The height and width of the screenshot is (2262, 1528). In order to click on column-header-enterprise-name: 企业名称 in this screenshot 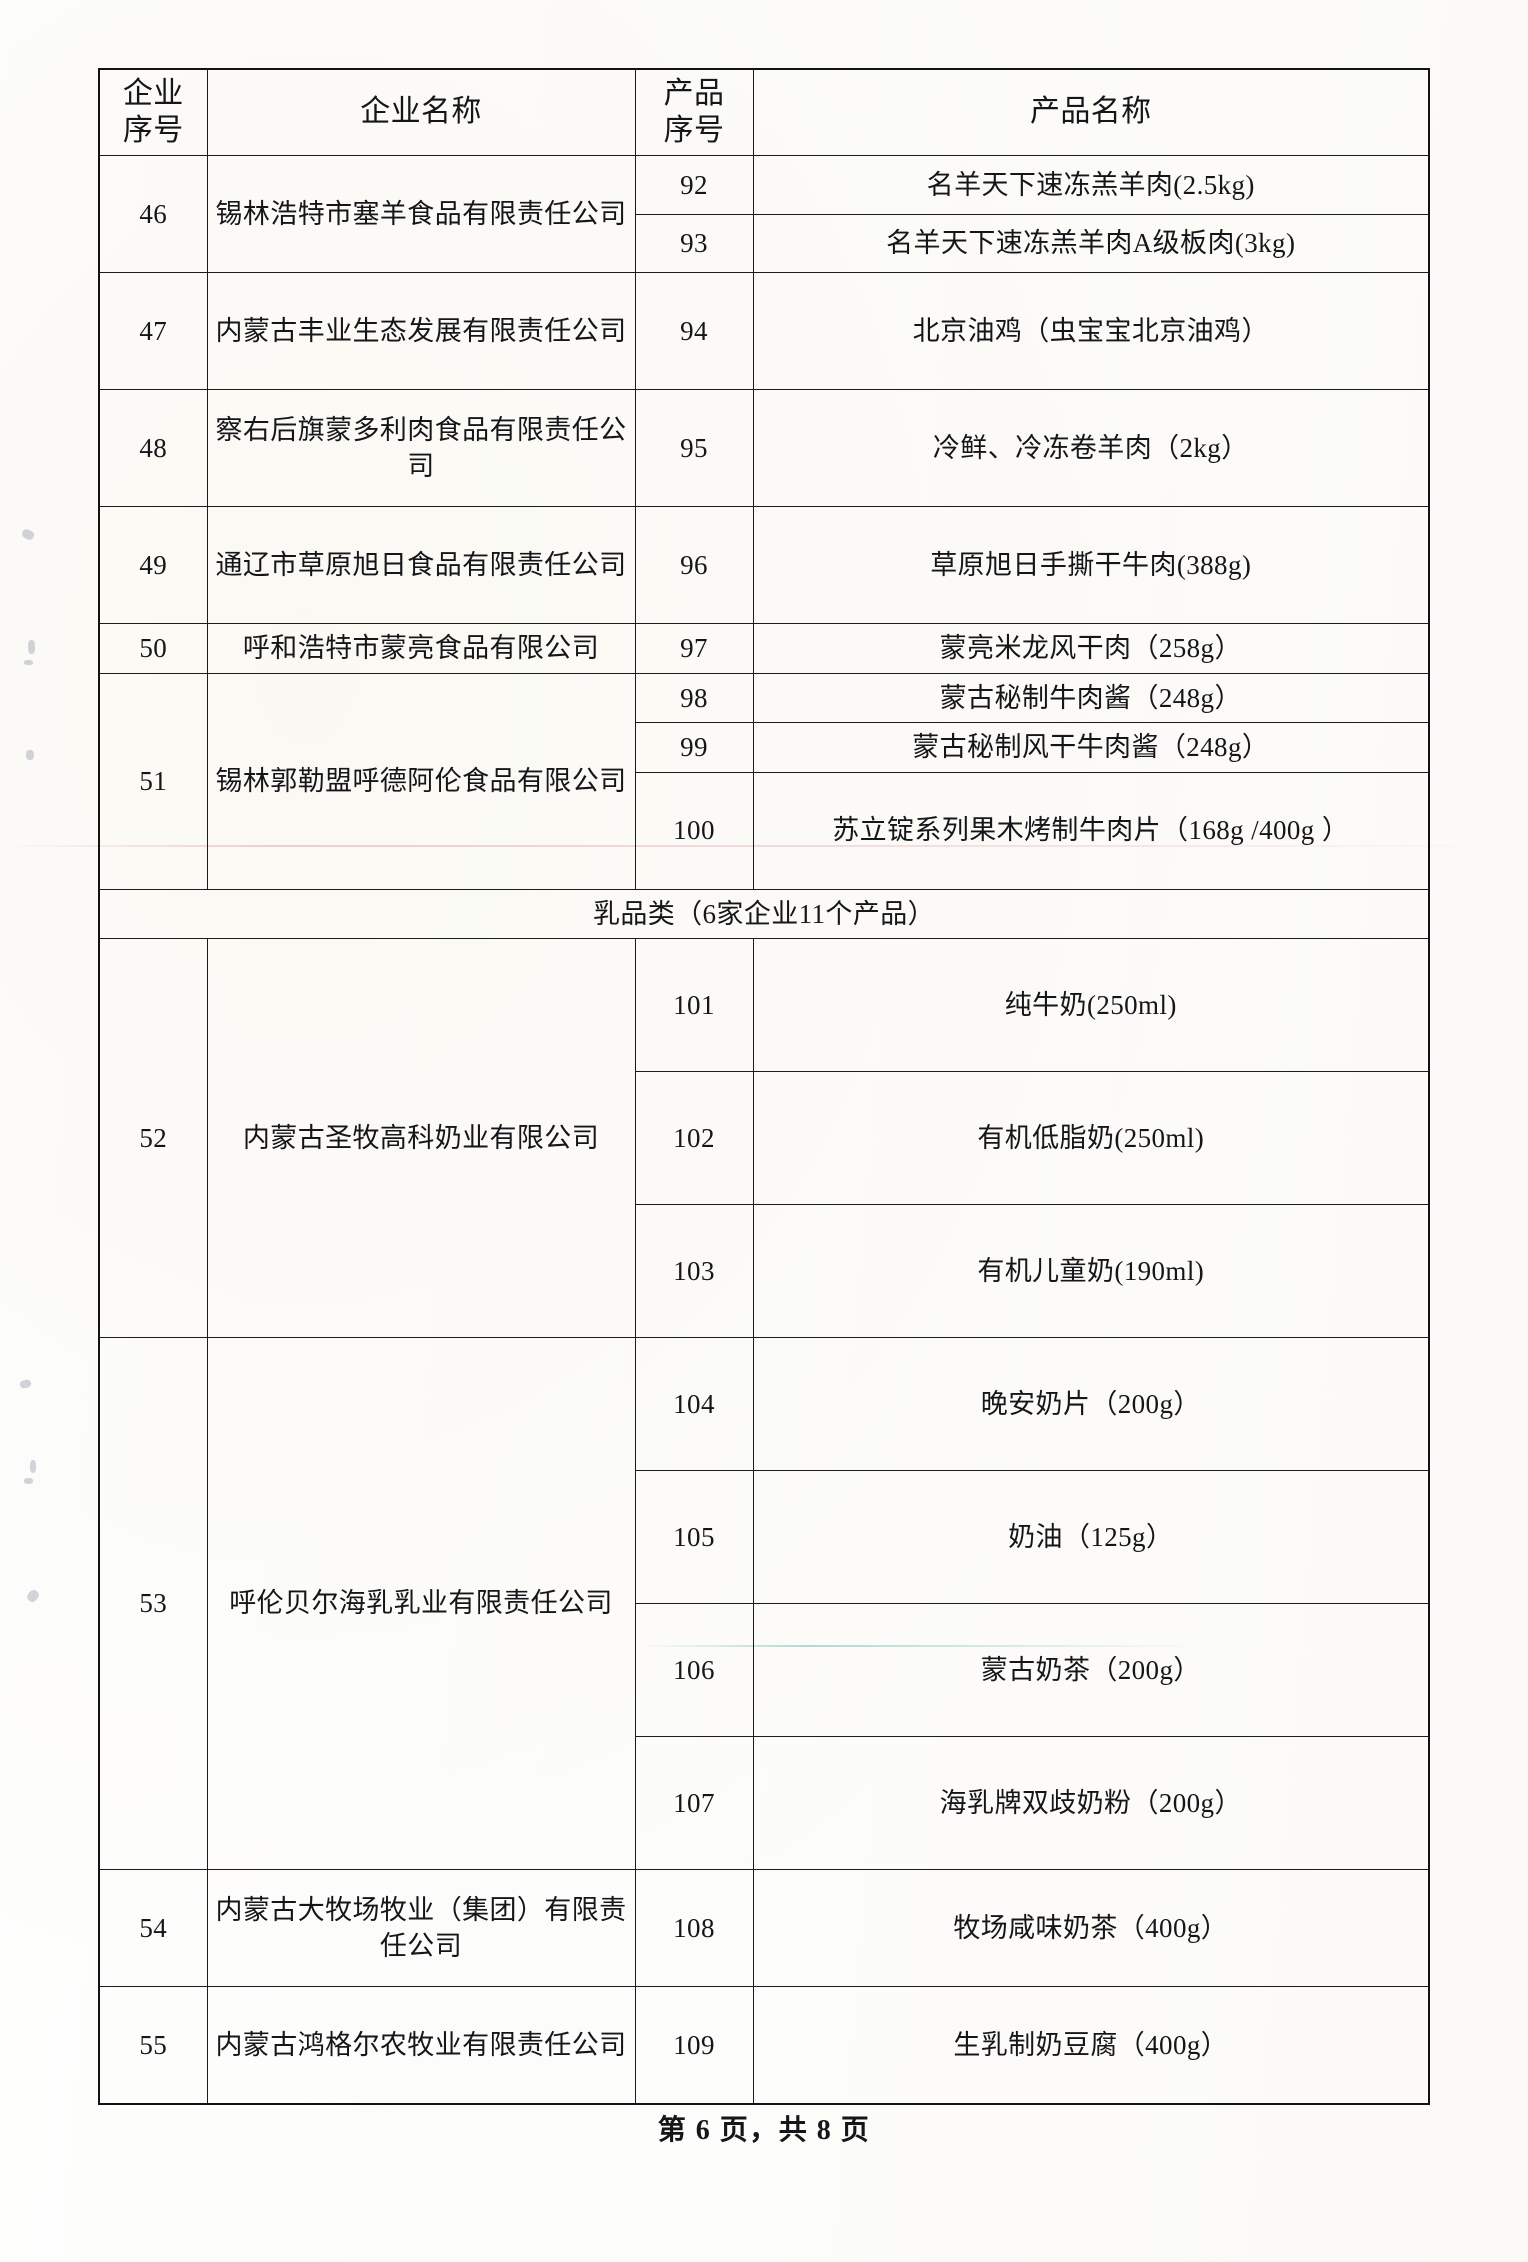, I will do `click(421, 112)`.